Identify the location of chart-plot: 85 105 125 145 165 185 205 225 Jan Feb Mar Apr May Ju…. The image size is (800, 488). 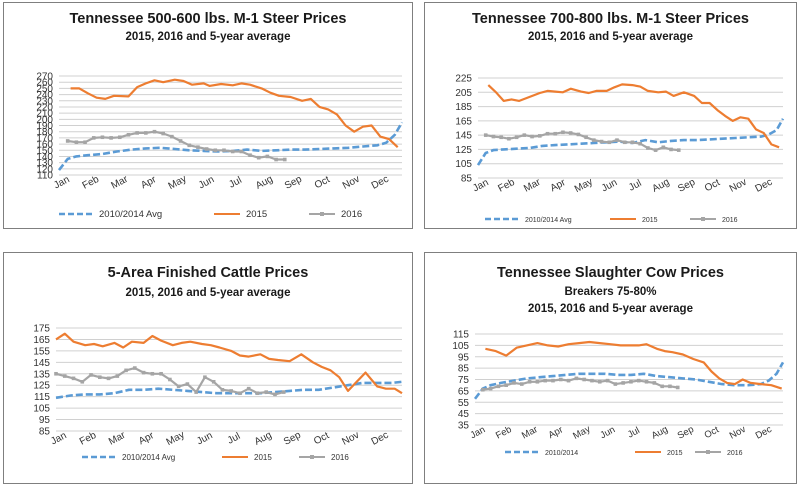
(620, 149).